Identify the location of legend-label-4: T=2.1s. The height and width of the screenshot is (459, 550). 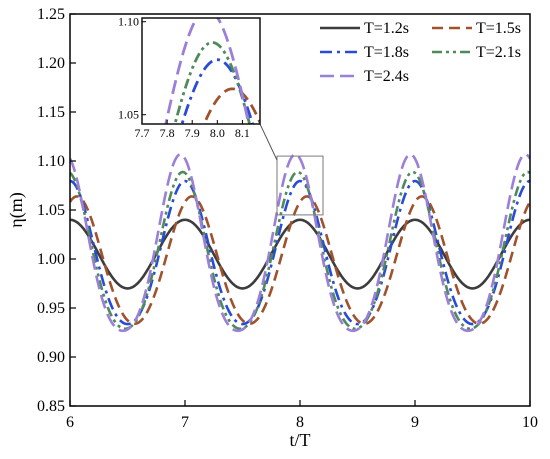
(498, 52).